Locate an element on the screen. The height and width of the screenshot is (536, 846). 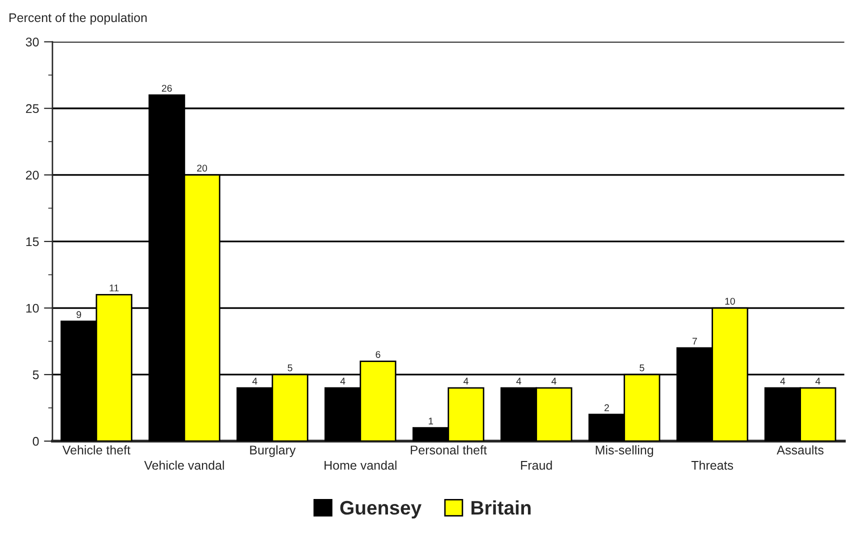
x-tick-label: Fraud is located at coordinates (536, 465).